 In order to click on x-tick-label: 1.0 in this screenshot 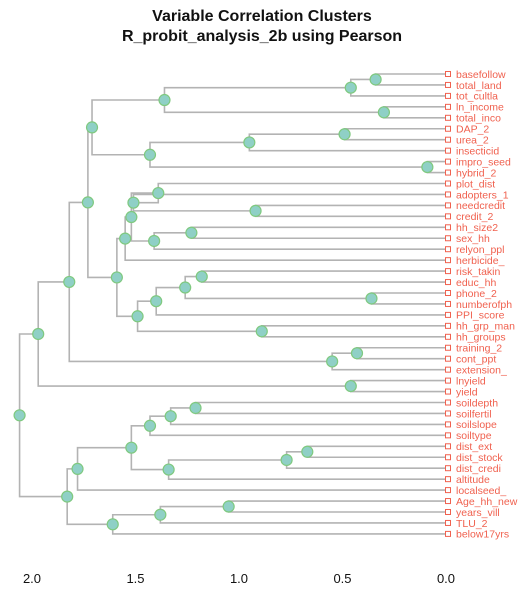, I will do `click(239, 578)`.